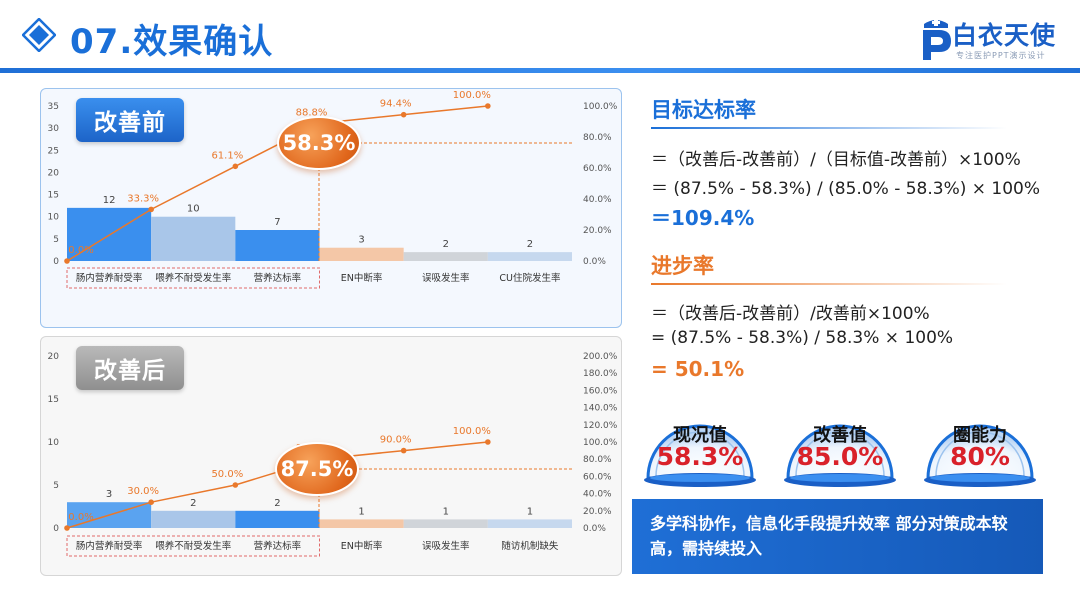 This screenshot has height=607, width=1080. Describe the element at coordinates (319, 143) in the screenshot. I see `before-value-badge: 58.3%` at that location.